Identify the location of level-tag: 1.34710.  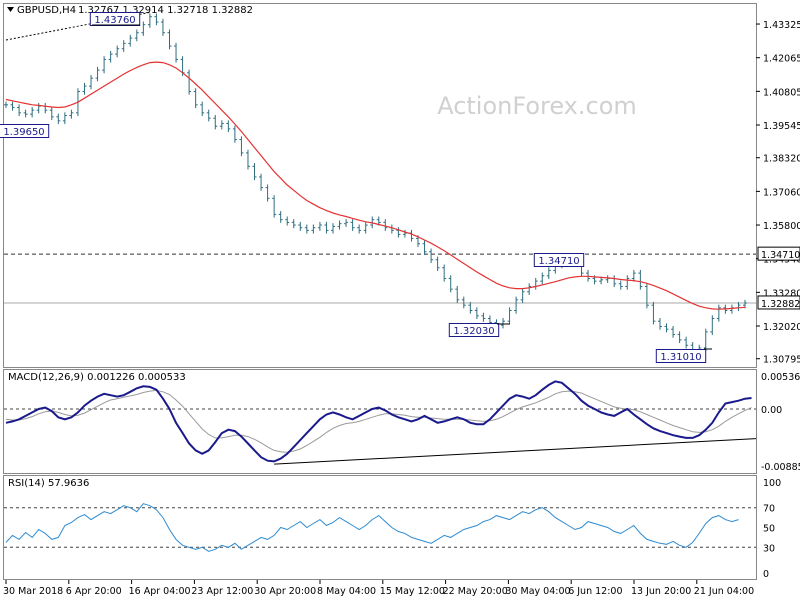
(780, 255).